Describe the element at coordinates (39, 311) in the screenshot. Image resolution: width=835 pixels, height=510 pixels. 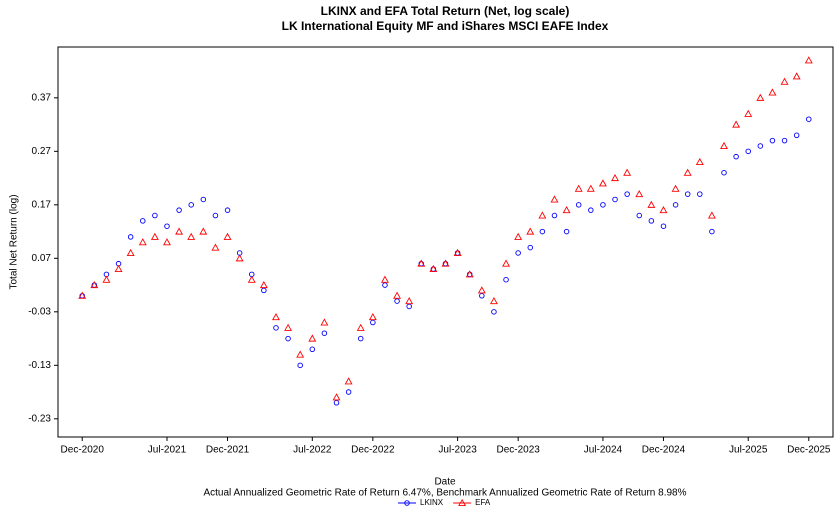
I see `y-tick-label: -0.03` at that location.